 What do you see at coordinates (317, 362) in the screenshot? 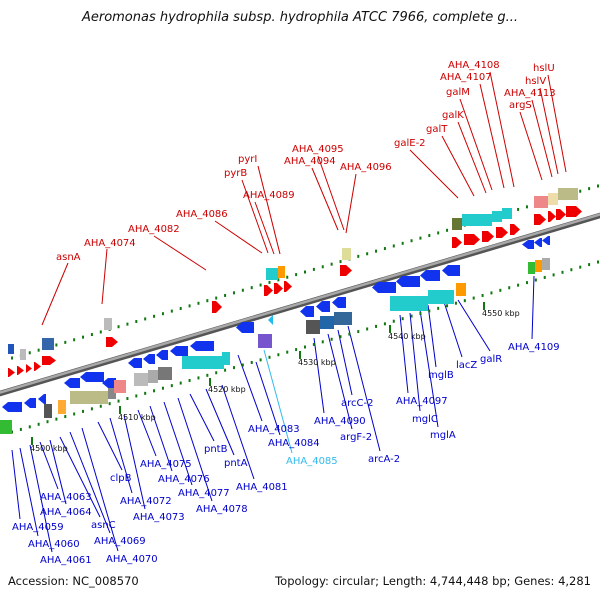
I see `scale-label: 4530 kbp` at bounding box center [317, 362].